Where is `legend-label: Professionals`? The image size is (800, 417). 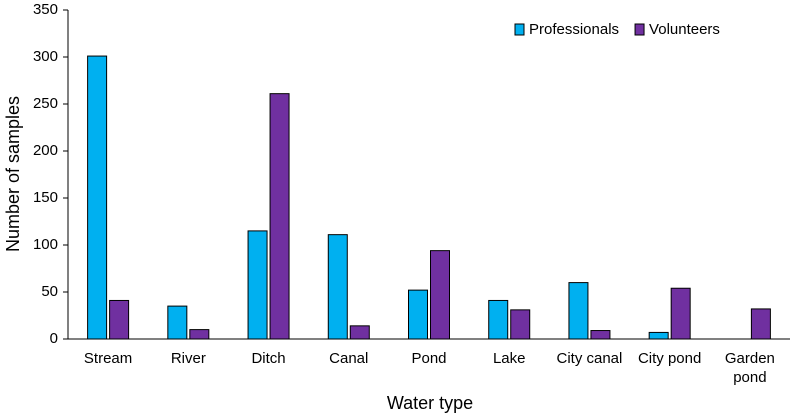 legend-label: Professionals is located at coordinates (574, 29).